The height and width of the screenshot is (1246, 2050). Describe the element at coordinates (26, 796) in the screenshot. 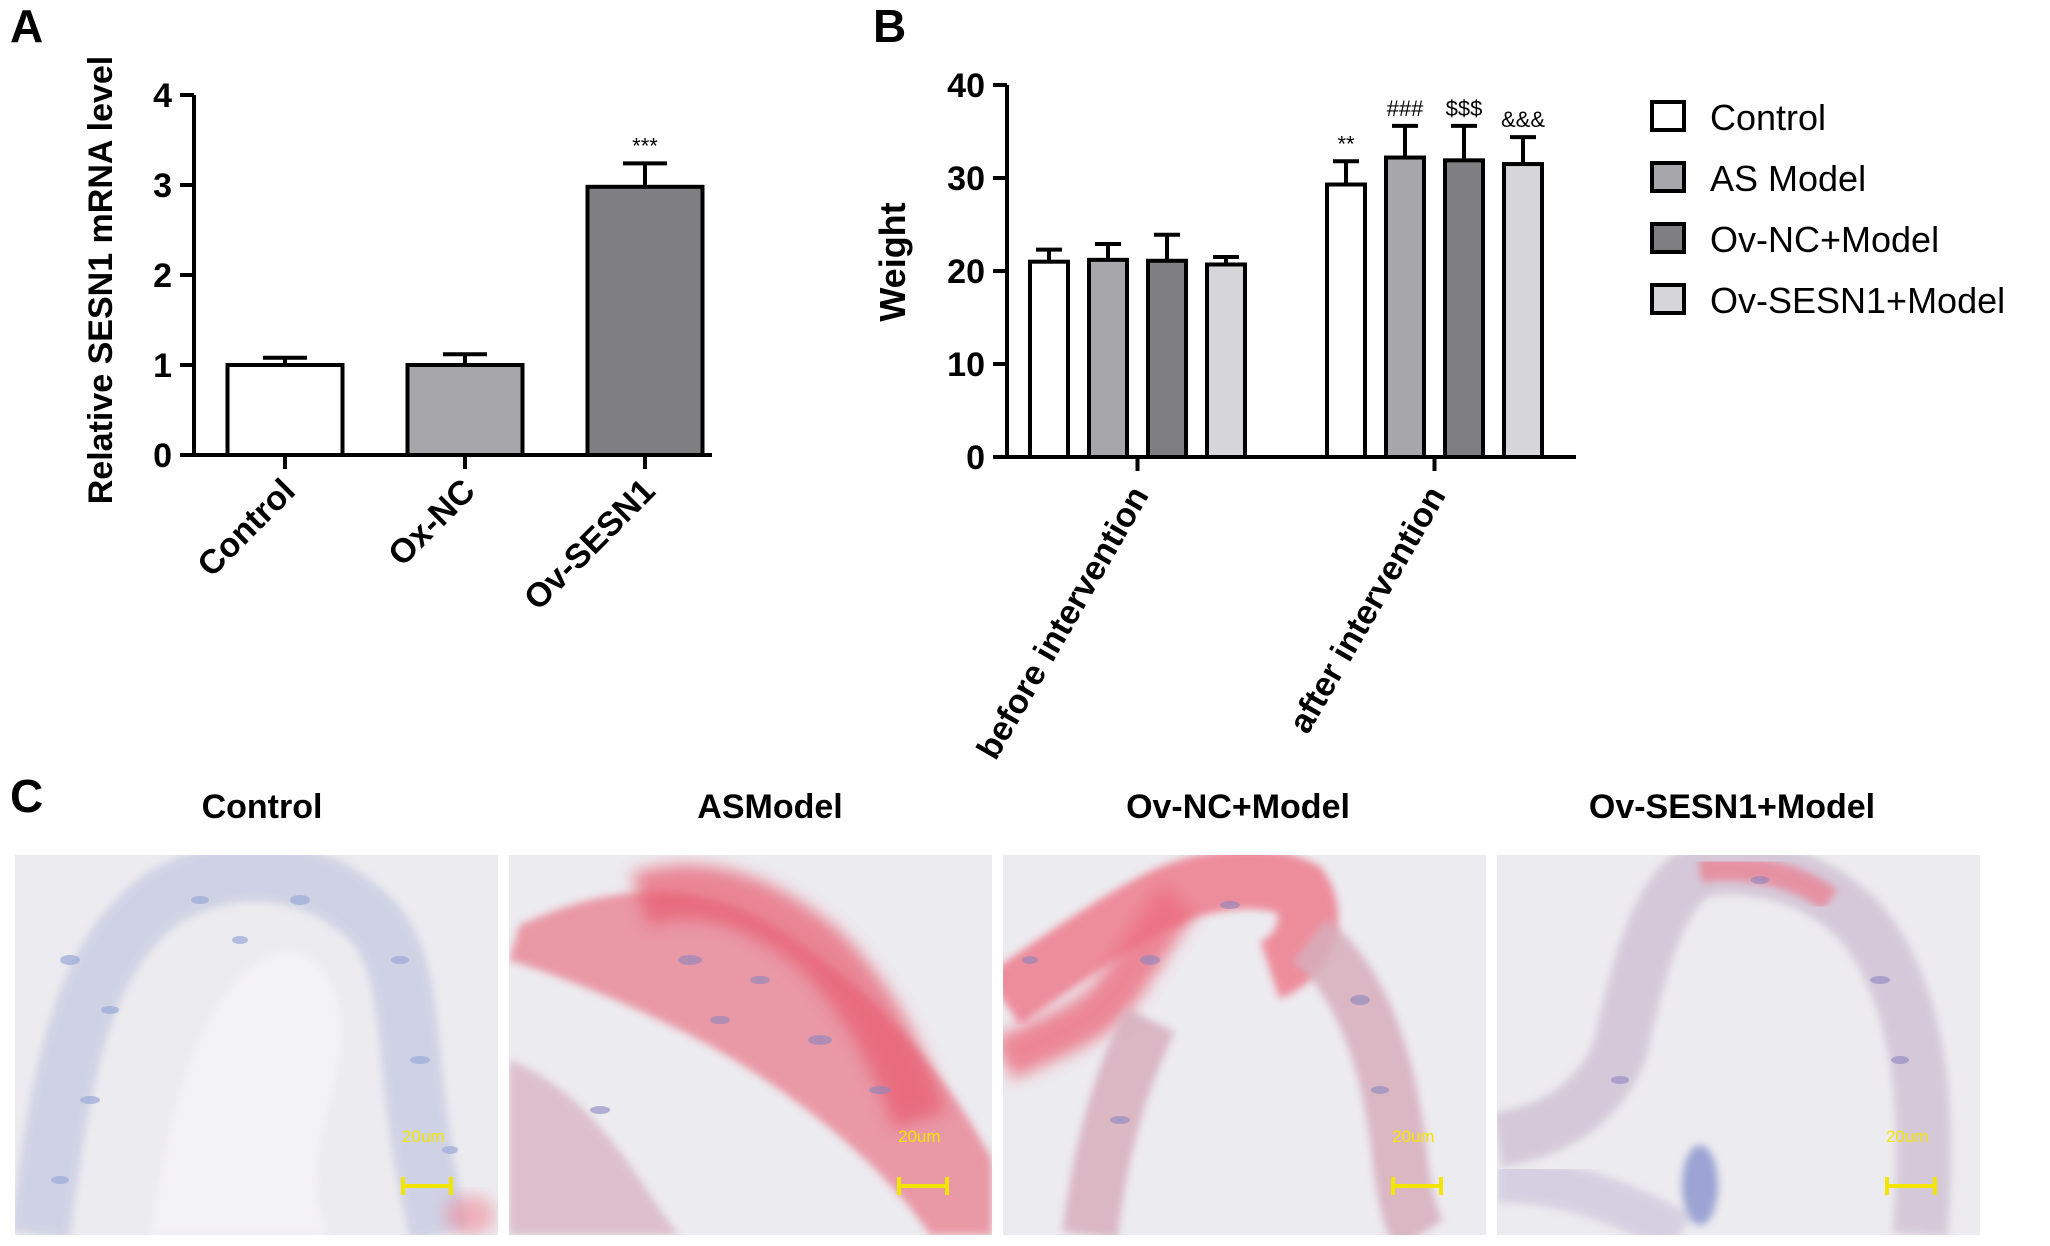

I see `panel-label-c: C` at that location.